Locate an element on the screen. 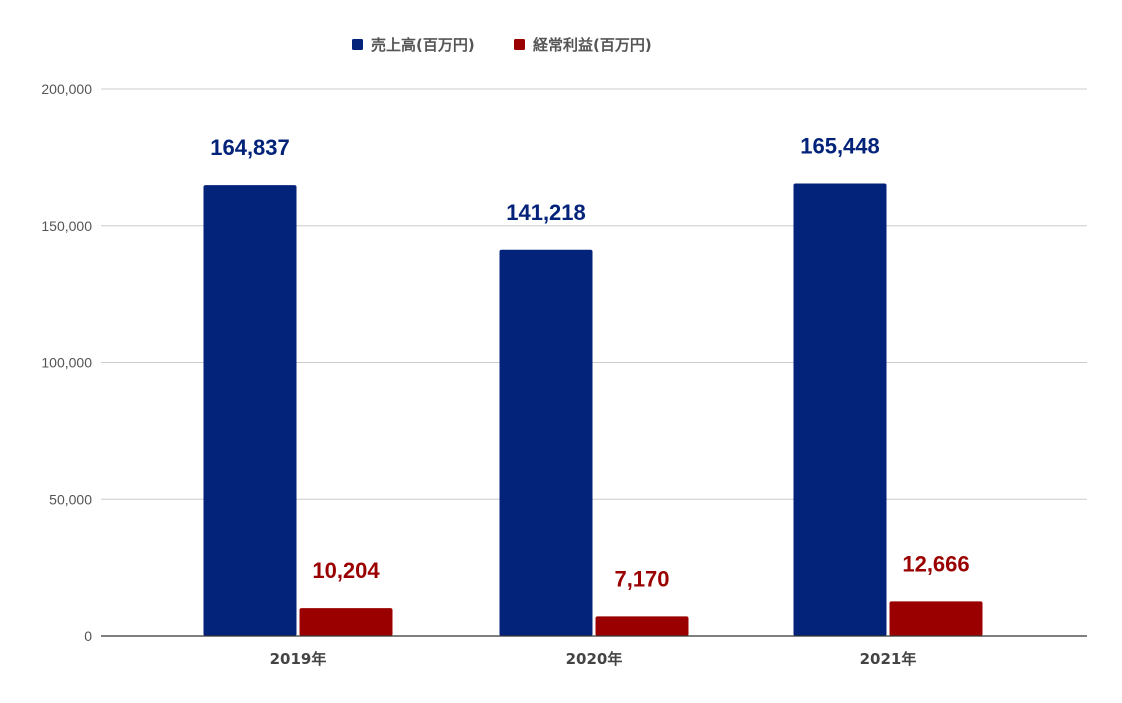 The width and height of the screenshot is (1122, 703). bar-ordinary-profit-2020年 is located at coordinates (642, 626).